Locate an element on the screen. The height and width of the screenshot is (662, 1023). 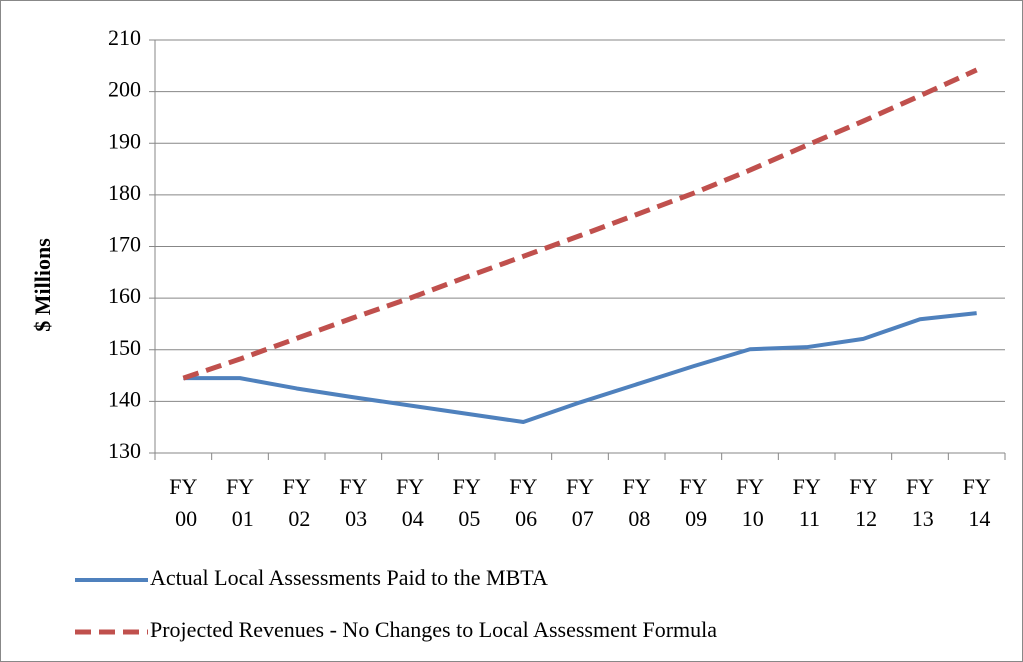
series-line is located at coordinates (580, 368).